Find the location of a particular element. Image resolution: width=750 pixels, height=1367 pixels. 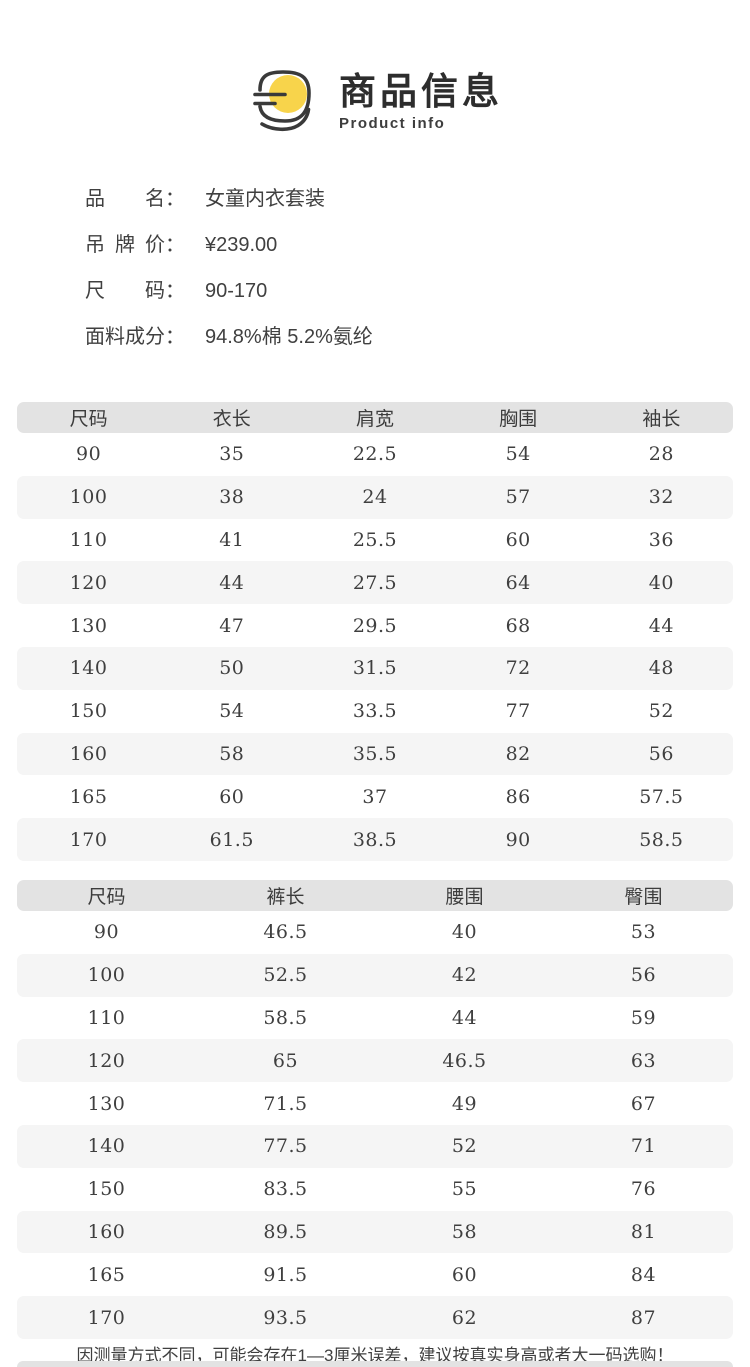

table-row: 90 35 22.5 54 28 is located at coordinates (375, 454).